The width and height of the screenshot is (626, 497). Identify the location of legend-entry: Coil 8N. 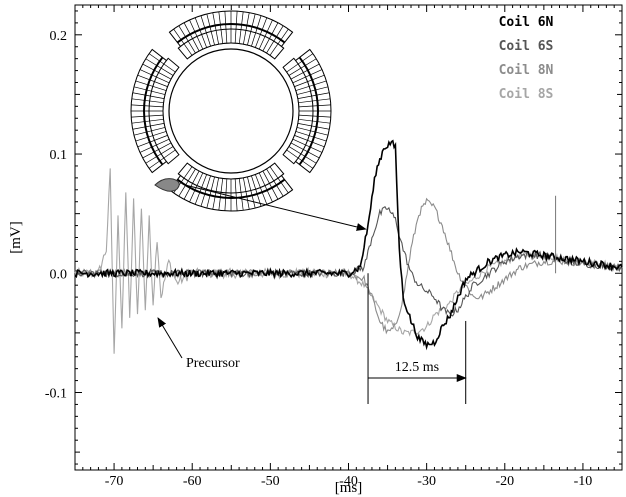
(526, 70).